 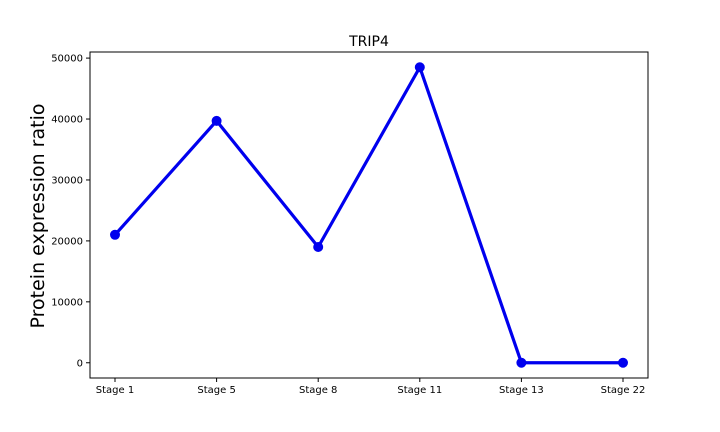 I want to click on x-tick-label: Stage 13, so click(x=521, y=390).